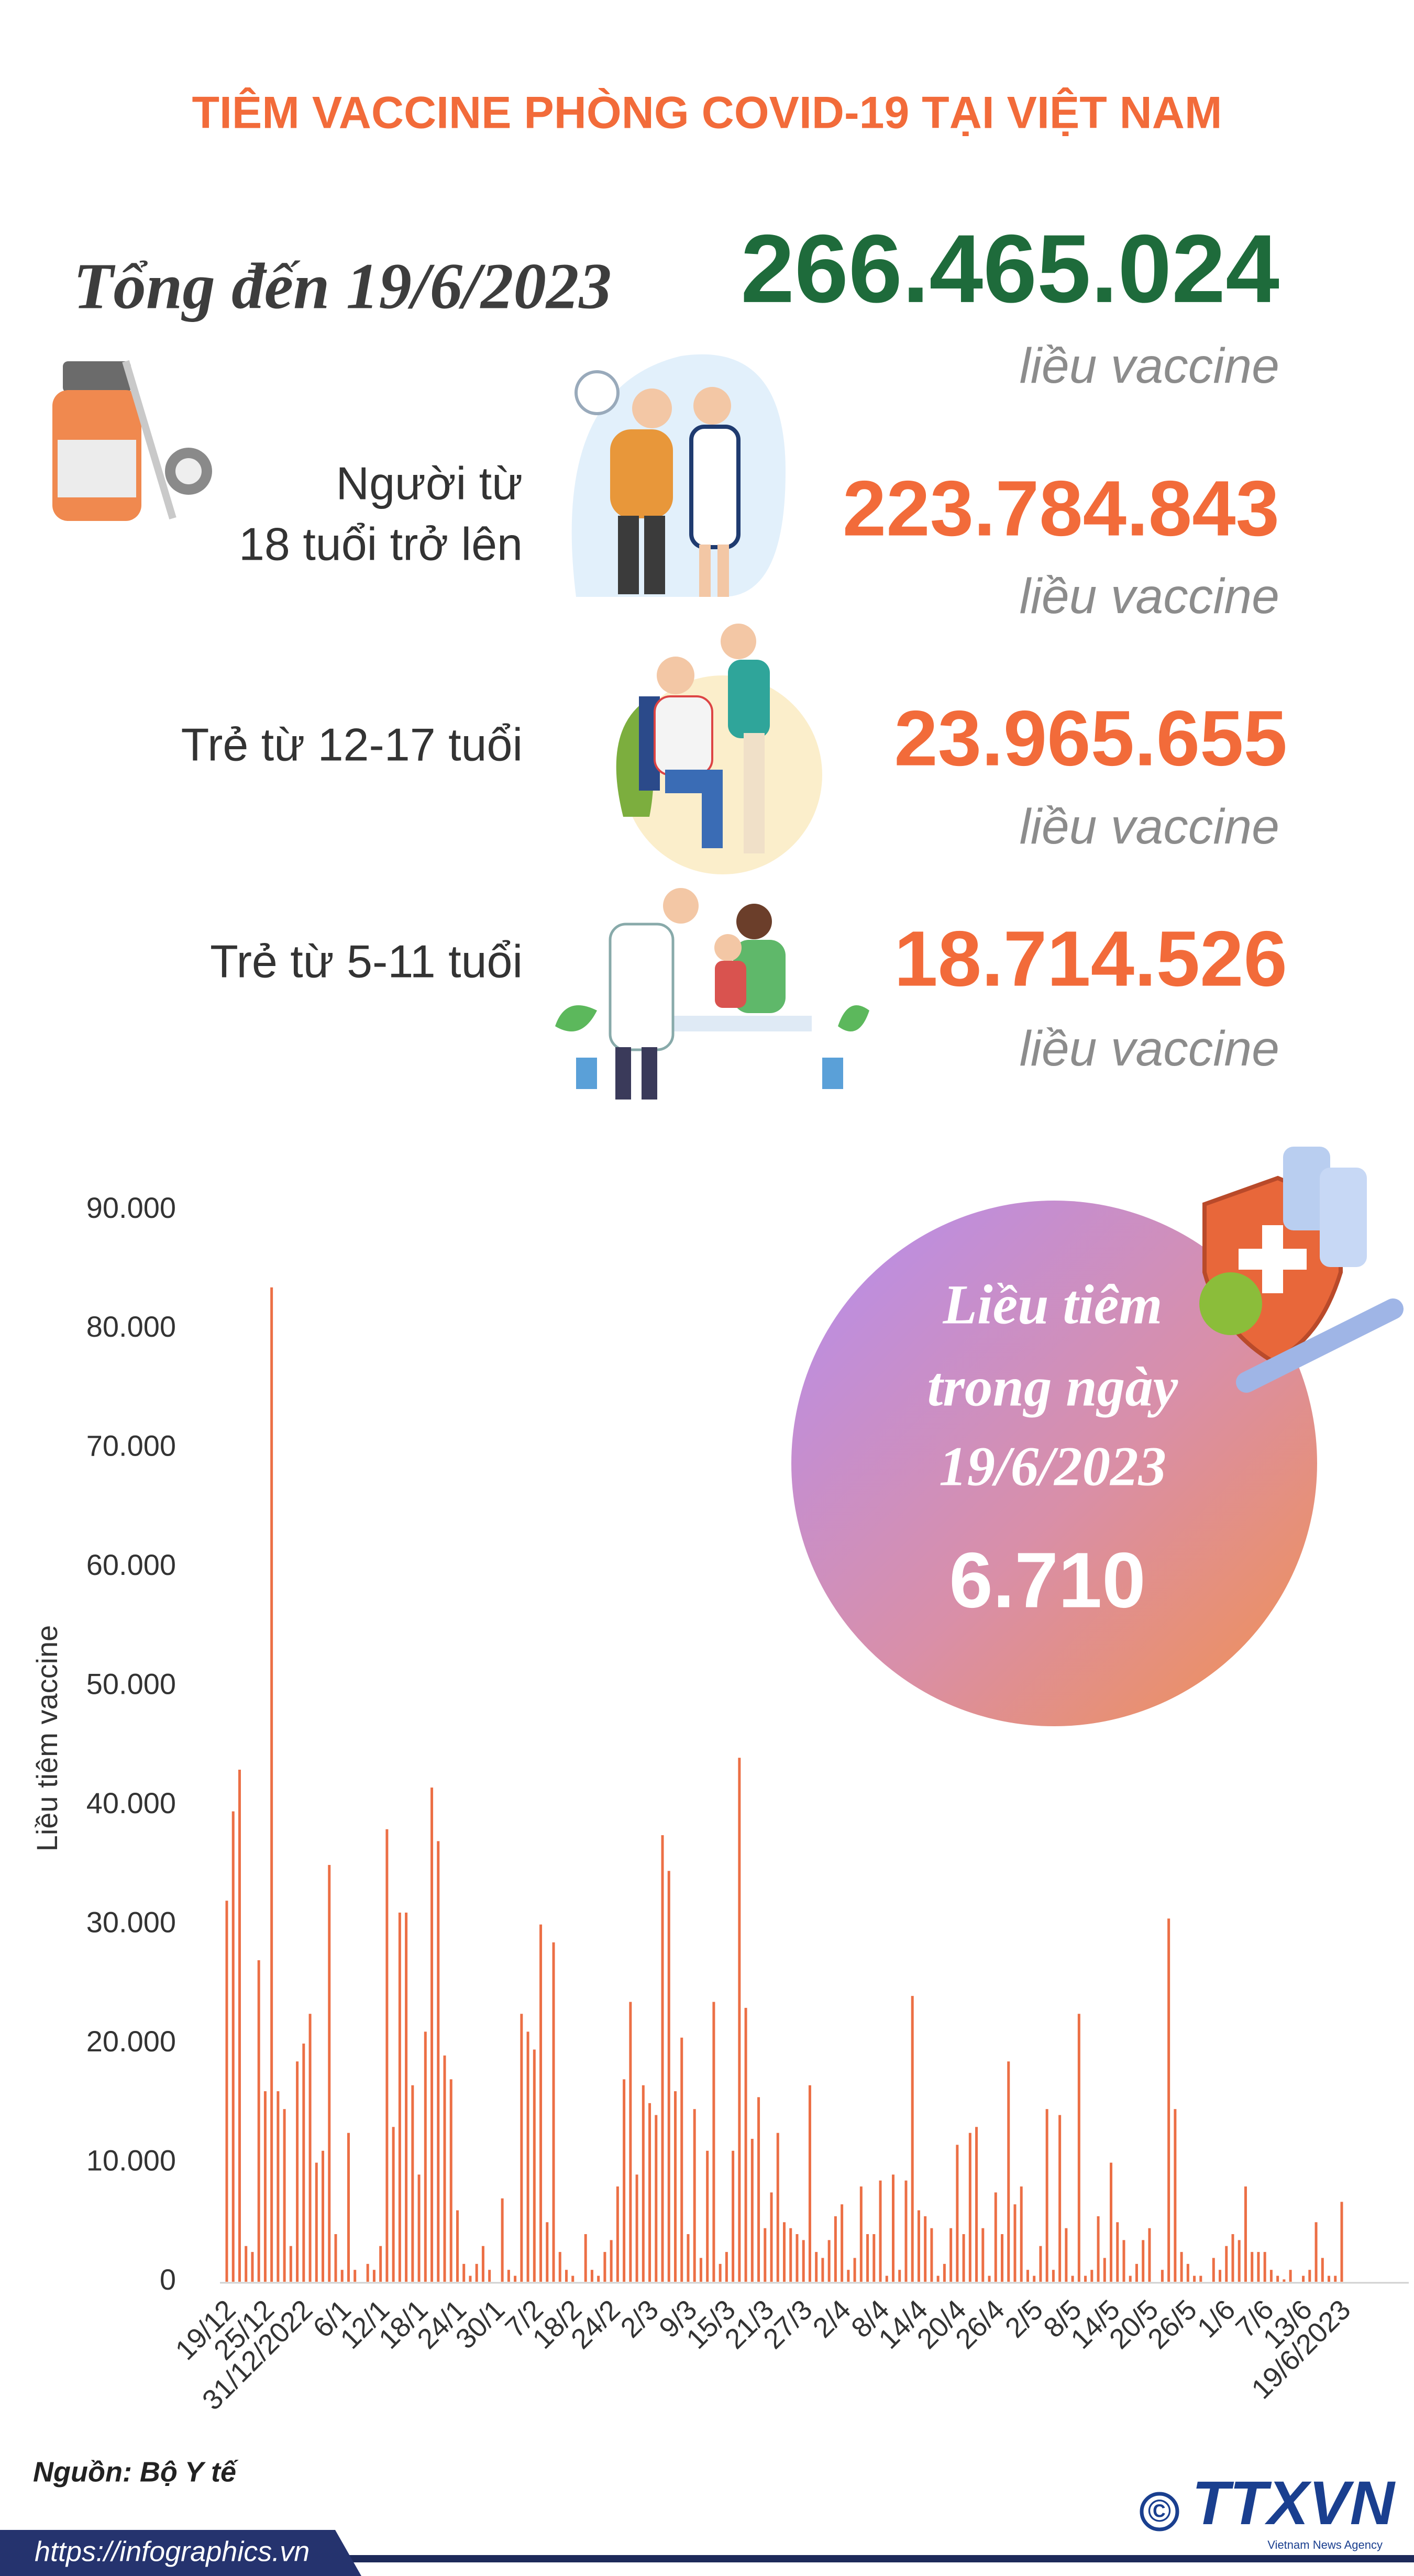 The width and height of the screenshot is (1414, 2576). I want to click on y-tick-label: 40.000, so click(131, 1802).